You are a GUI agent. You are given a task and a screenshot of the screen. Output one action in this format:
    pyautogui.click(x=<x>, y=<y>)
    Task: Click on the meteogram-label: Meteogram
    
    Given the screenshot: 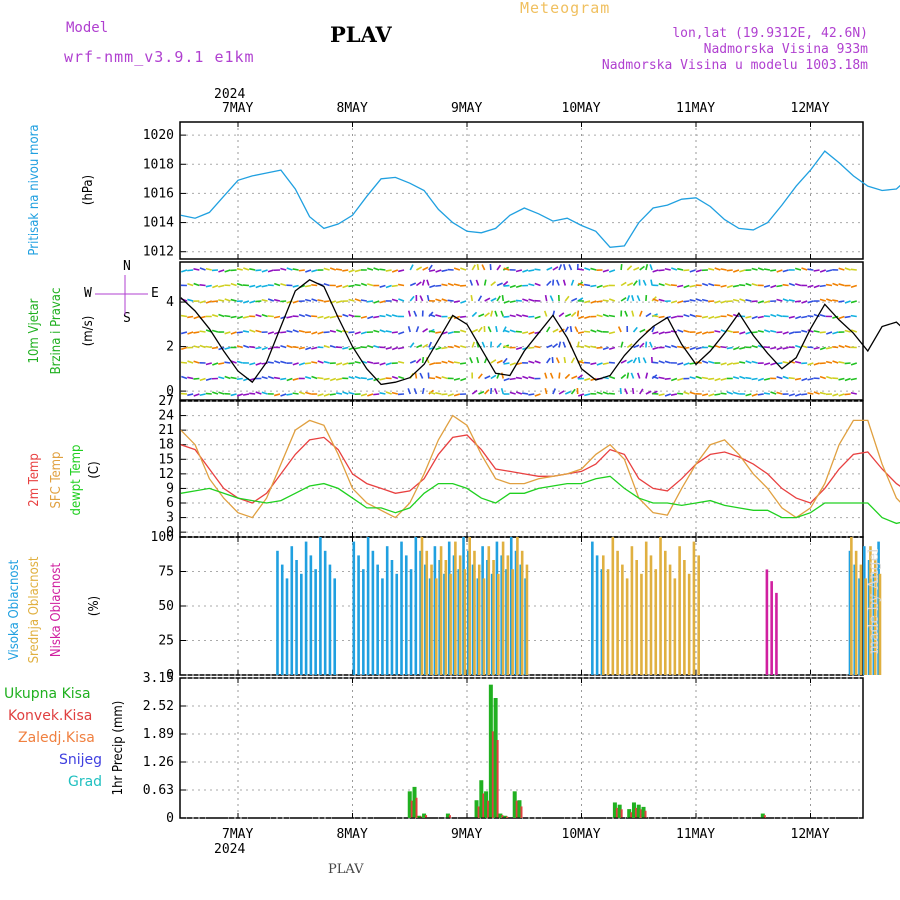 What is the action you would take?
    pyautogui.click(x=565, y=8)
    